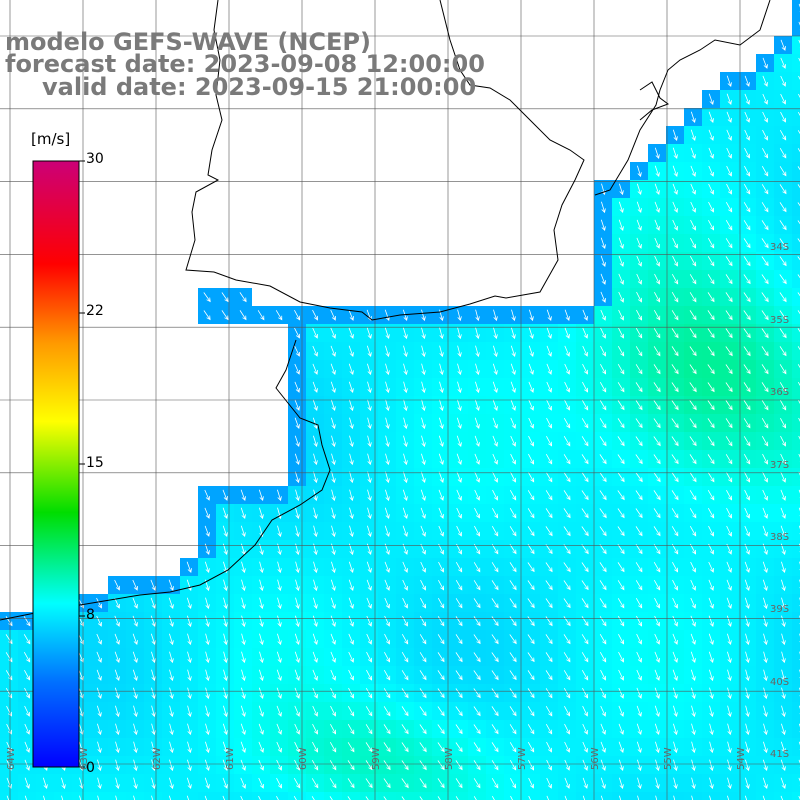  What do you see at coordinates (449, 758) in the screenshot?
I see `longitude-label: 58W` at bounding box center [449, 758].